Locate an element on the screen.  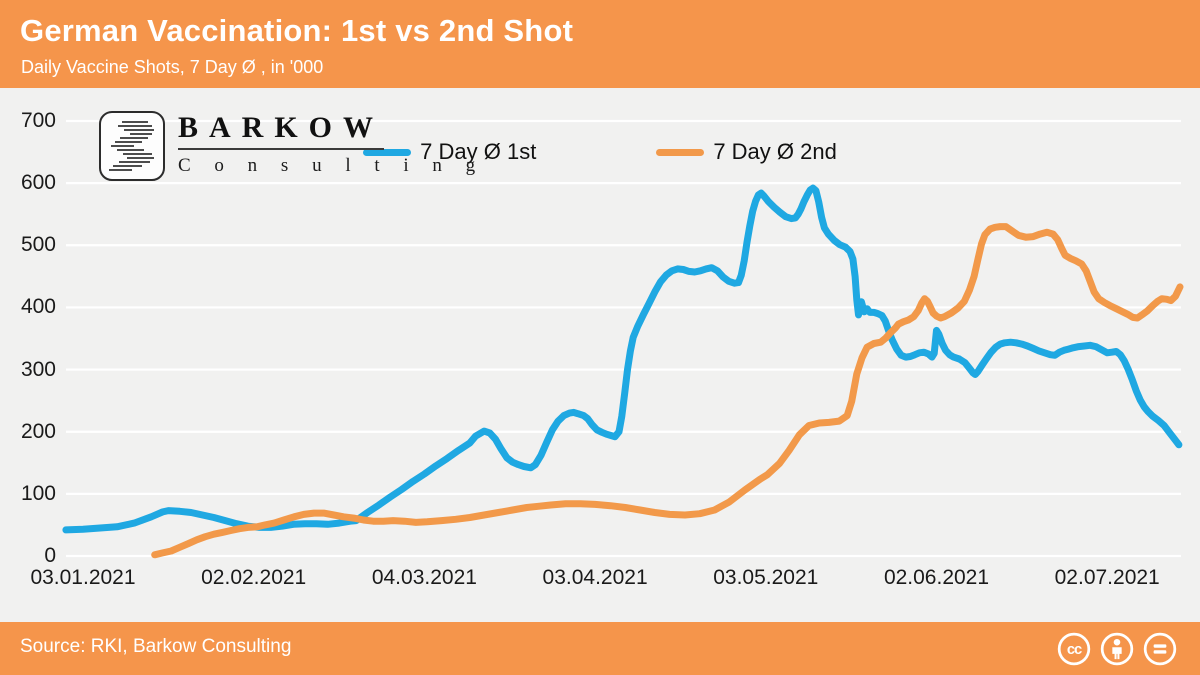
footer-background is located at coordinates (600, 648).